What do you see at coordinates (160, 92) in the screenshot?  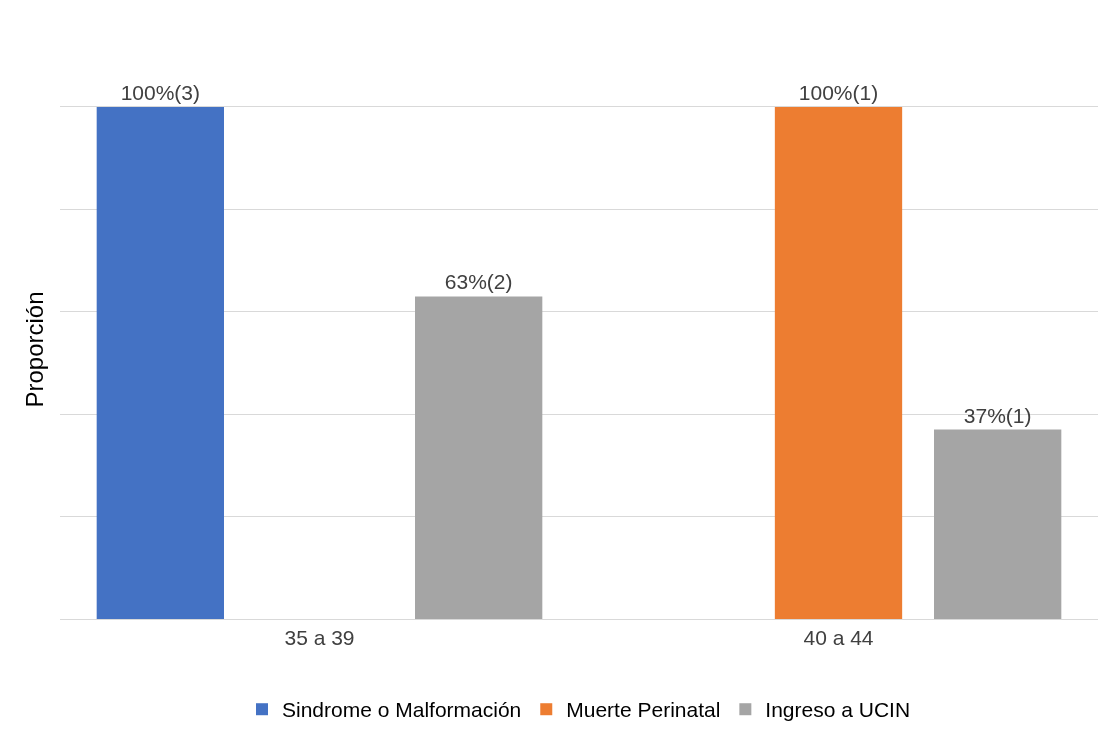 I see `data-label: 100%(3)` at bounding box center [160, 92].